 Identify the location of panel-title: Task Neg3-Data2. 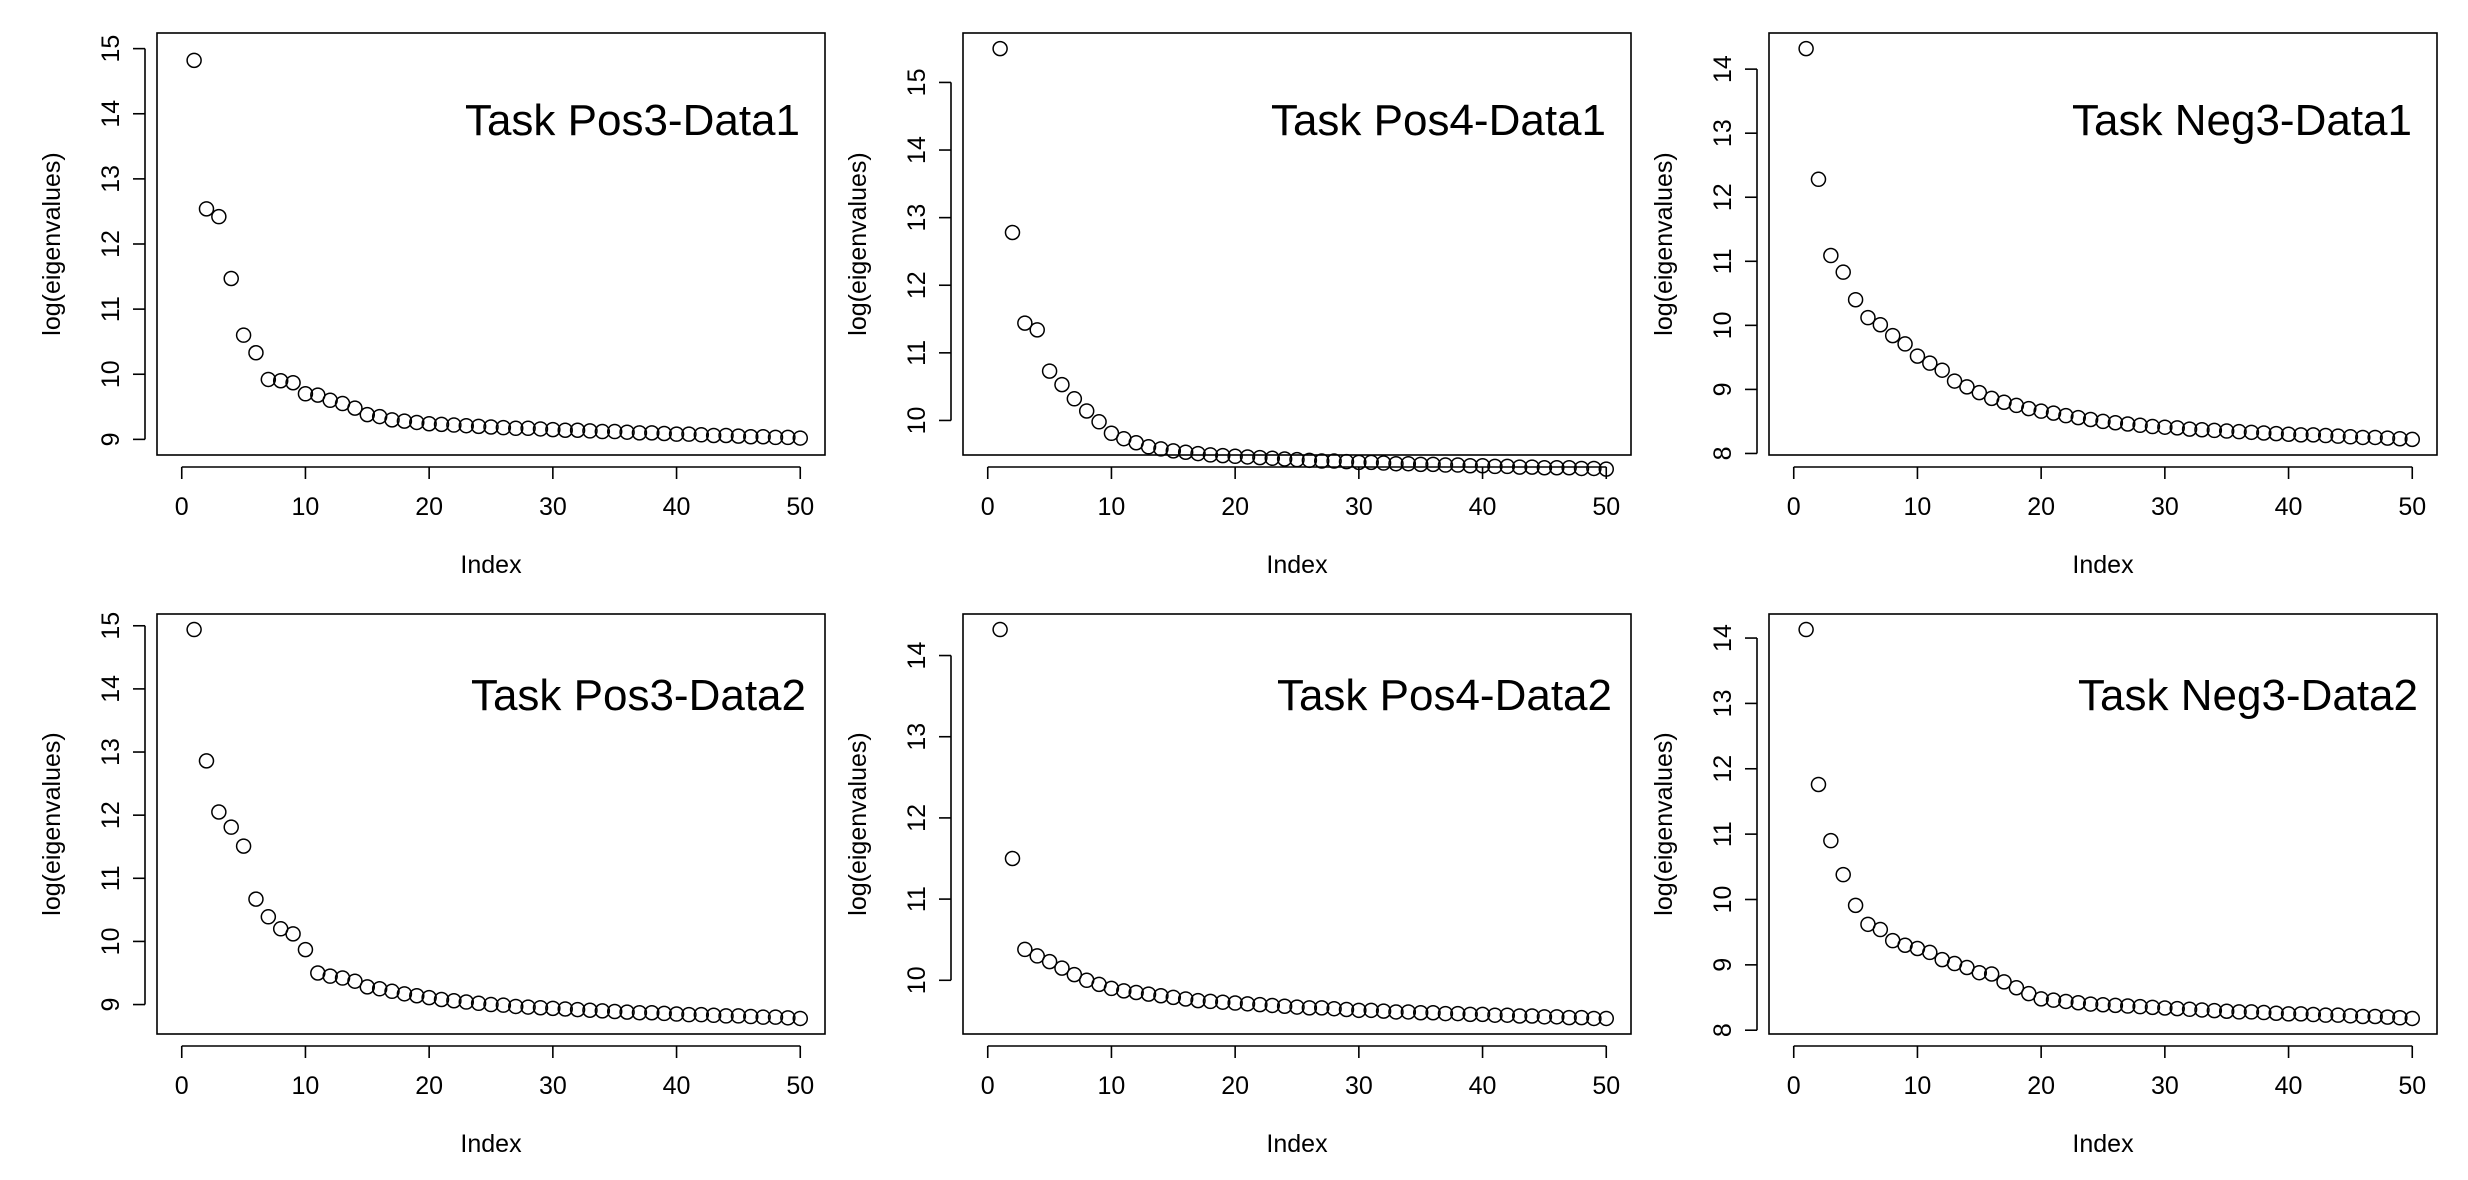
(2248, 695).